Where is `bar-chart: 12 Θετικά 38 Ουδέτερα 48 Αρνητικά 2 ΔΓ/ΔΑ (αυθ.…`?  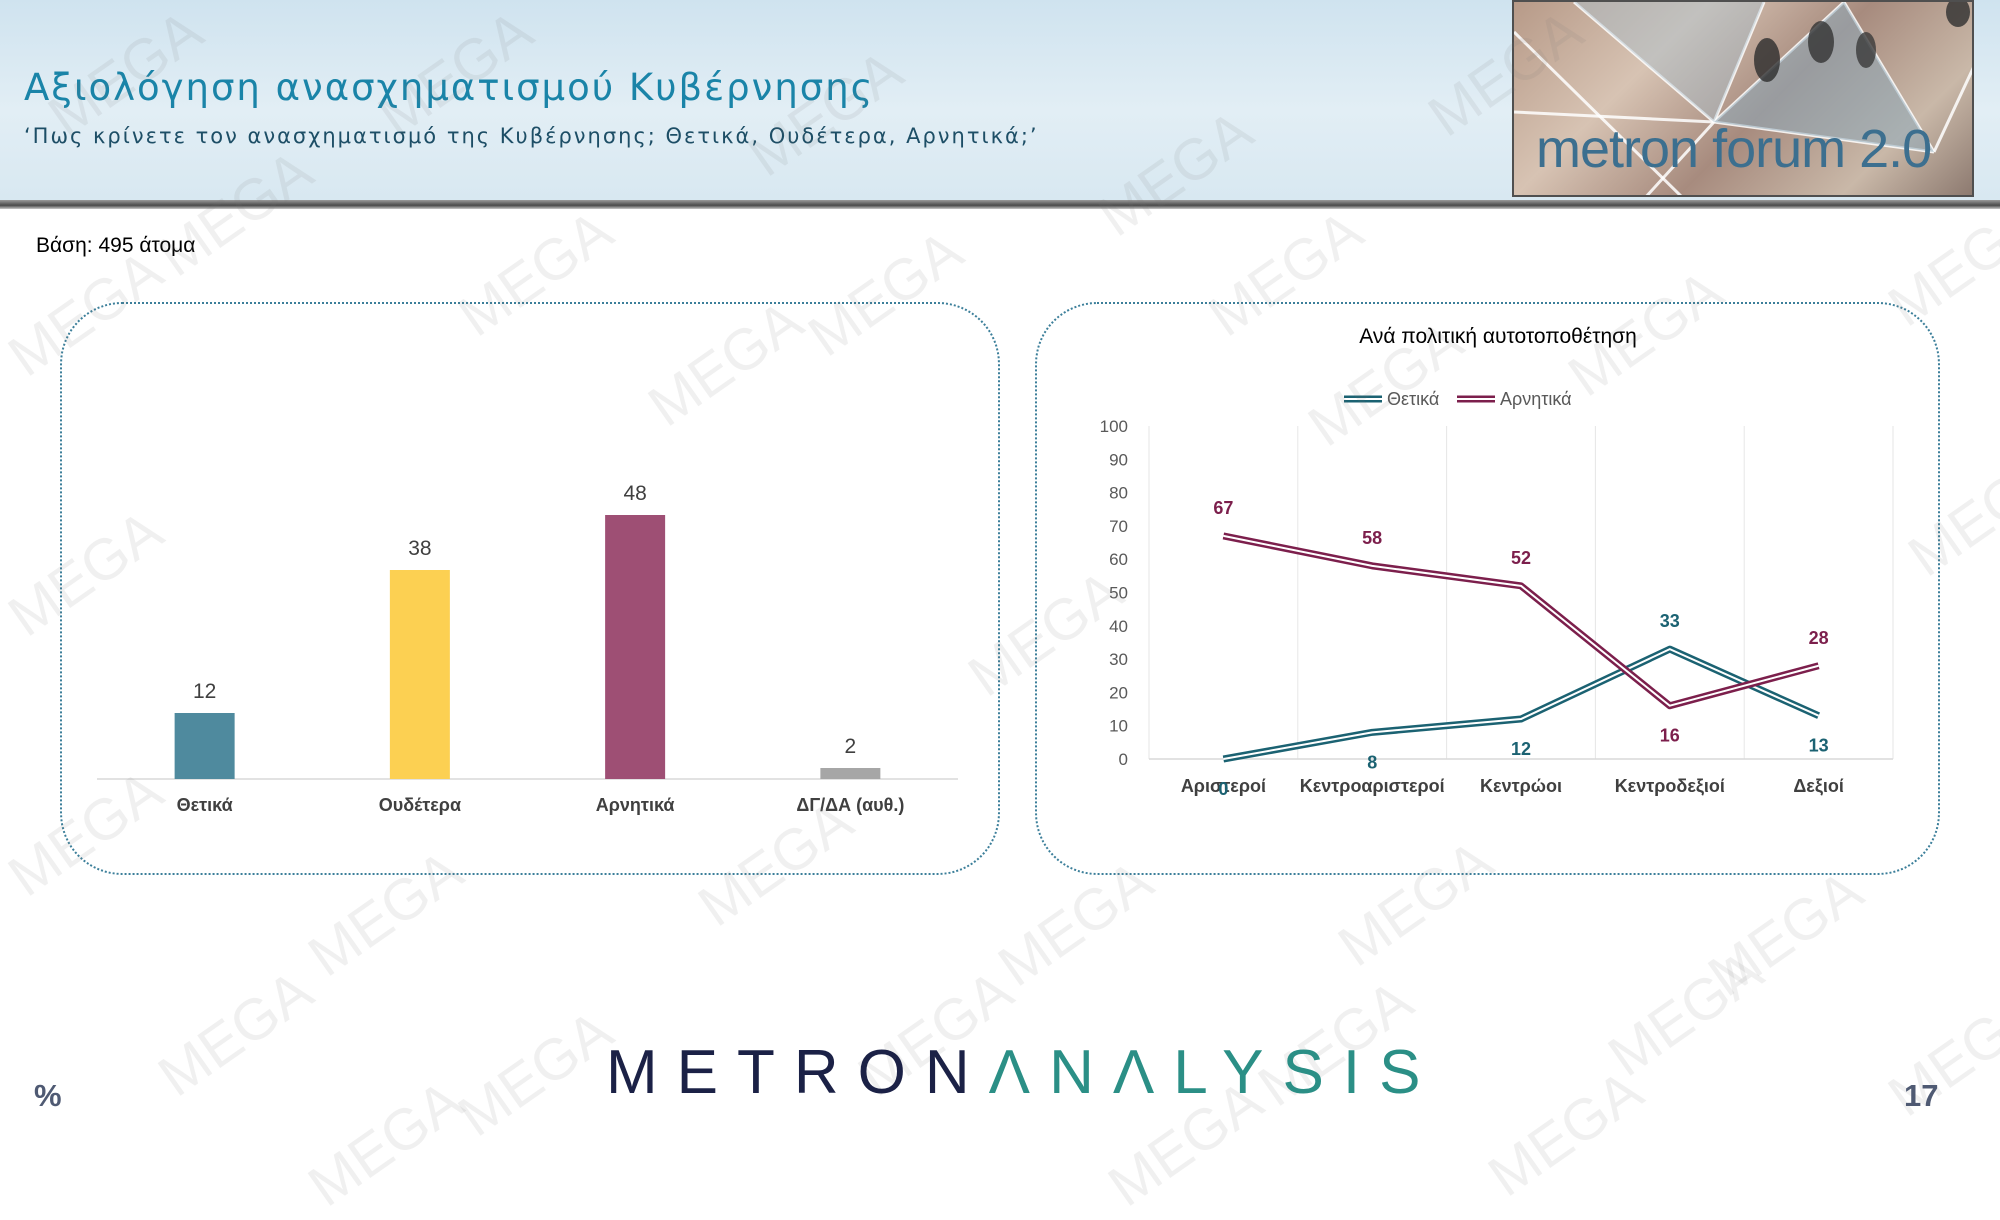
bar-chart: 12 Θετικά 38 Ουδέτερα 48 Αρνητικά 2 ΔΓ/ΔΑ (αυθ.… is located at coordinates (527, 648).